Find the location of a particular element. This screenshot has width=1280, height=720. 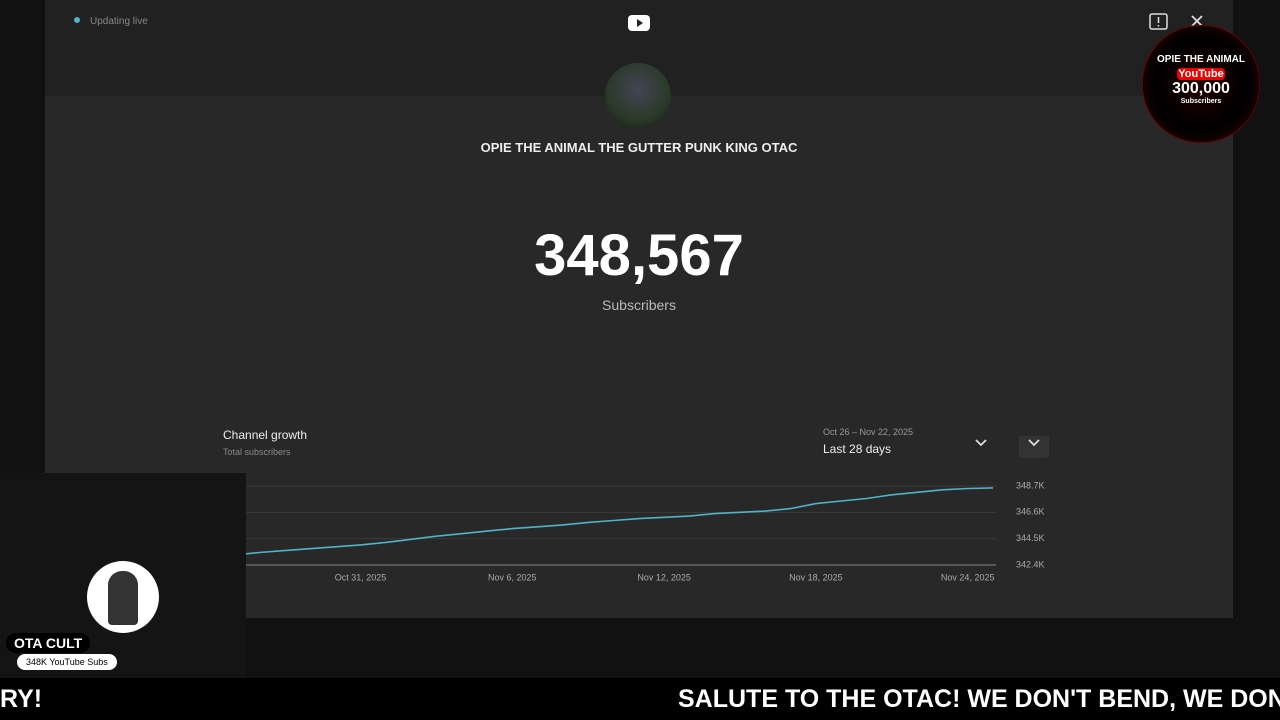

x-tick-label: Nov 12, 2025 is located at coordinates (664, 577).